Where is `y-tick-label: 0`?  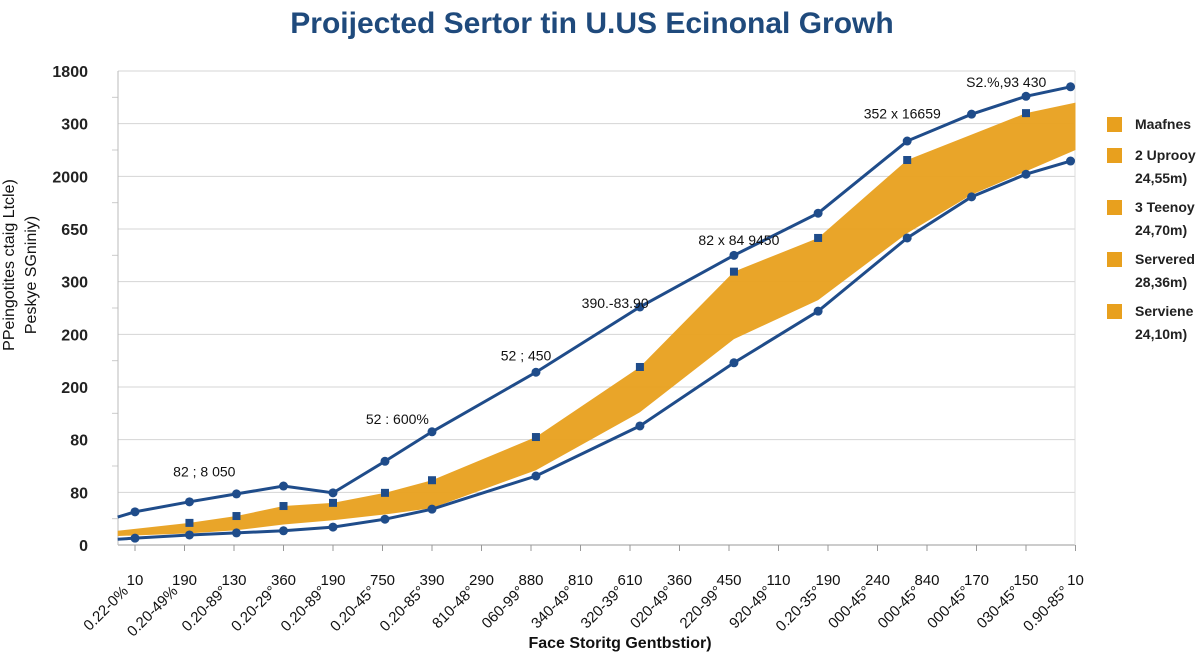
y-tick-label: 0 is located at coordinates (83, 546).